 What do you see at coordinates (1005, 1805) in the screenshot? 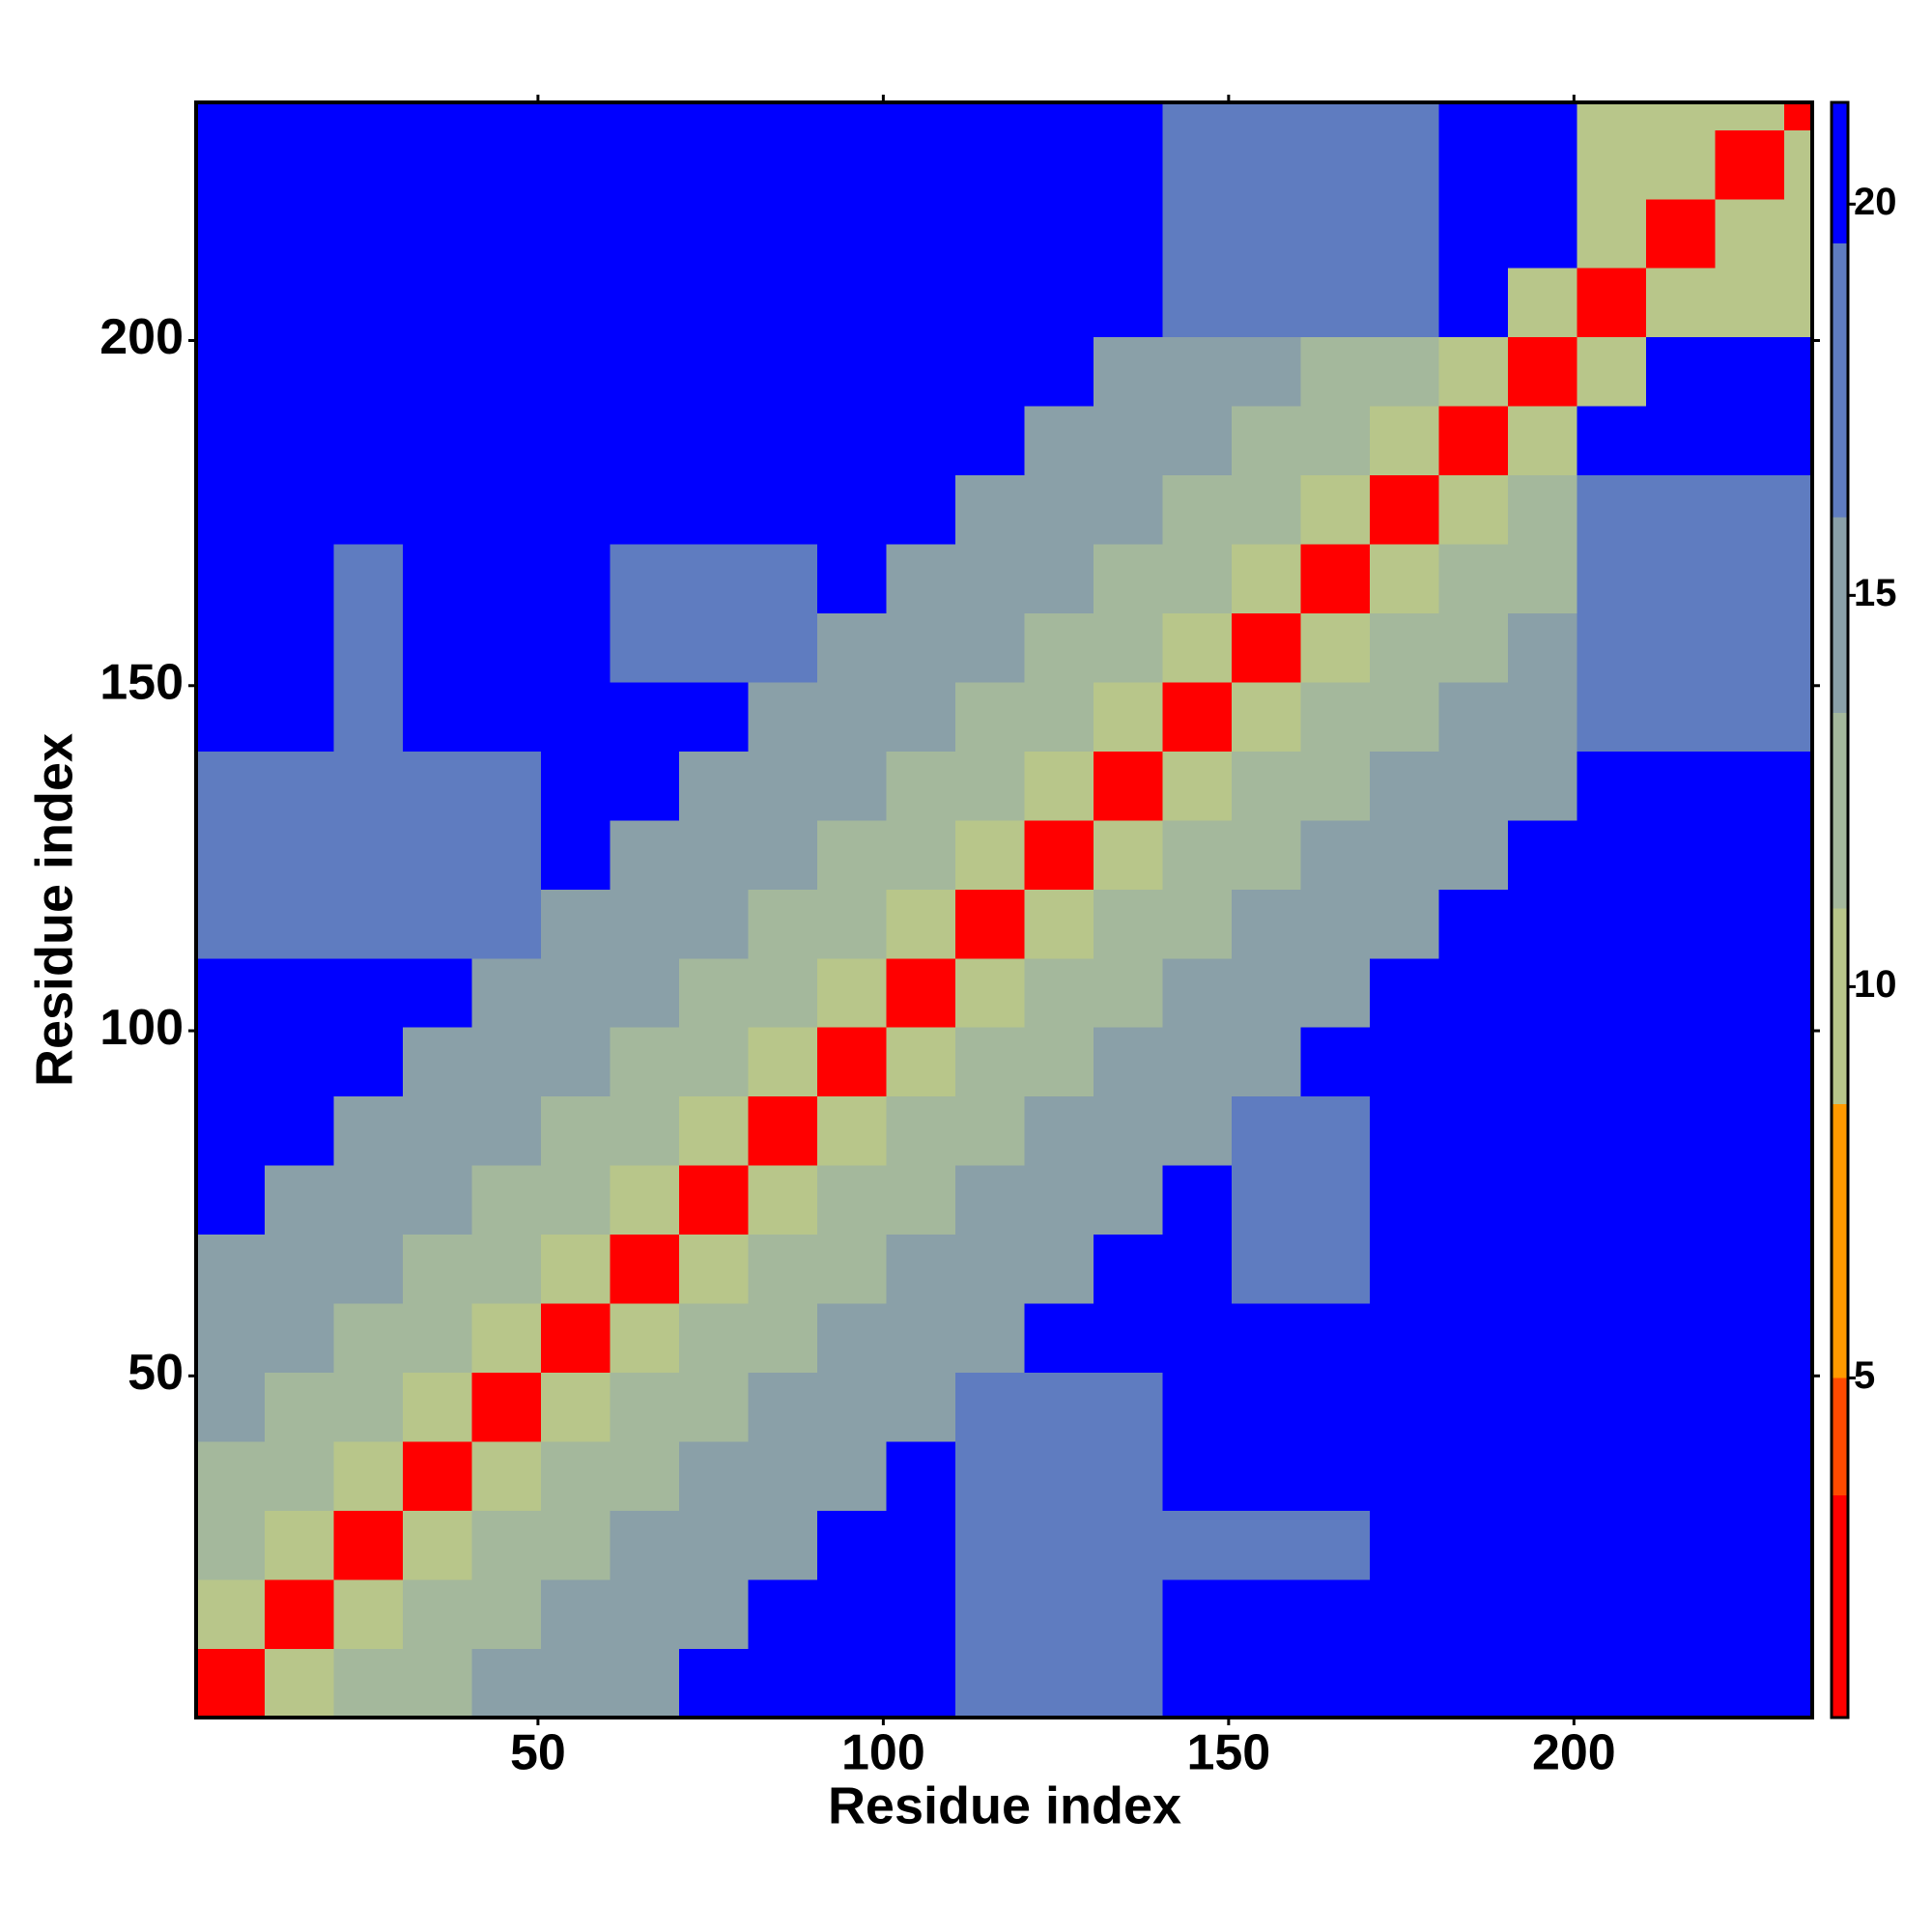
I see `x-axis-title: Residue index` at bounding box center [1005, 1805].